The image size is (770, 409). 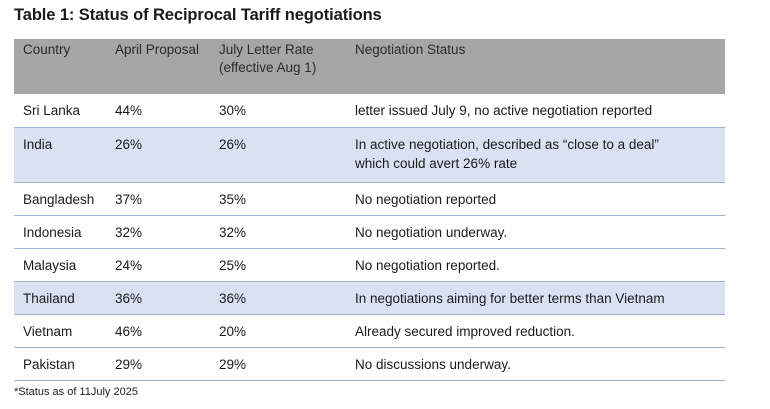 What do you see at coordinates (535, 232) in the screenshot?
I see `cell-status: No negotiation underway.` at bounding box center [535, 232].